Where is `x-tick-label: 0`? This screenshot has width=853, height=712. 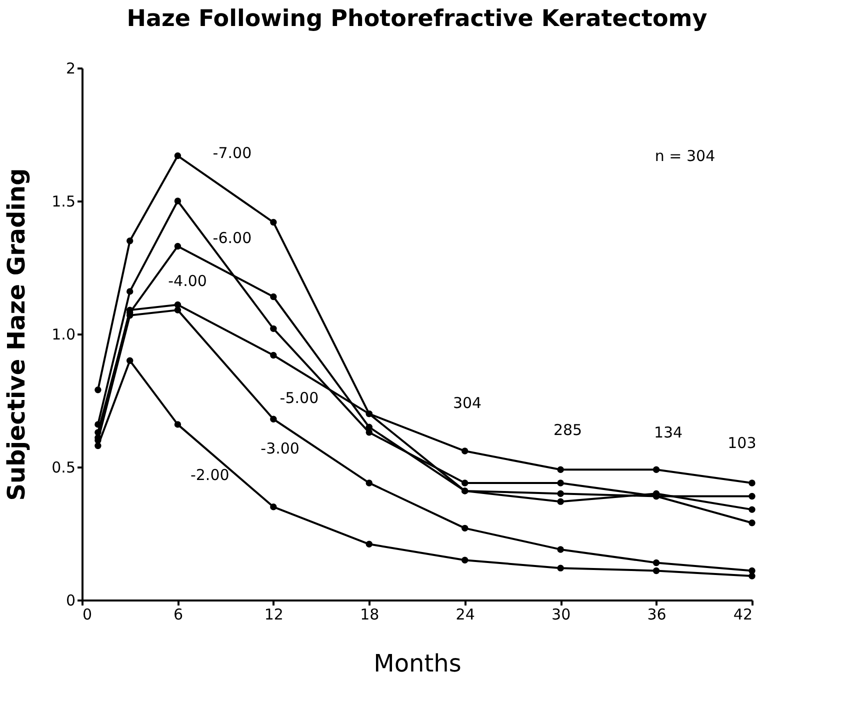
x-tick-label: 0 is located at coordinates (87, 615).